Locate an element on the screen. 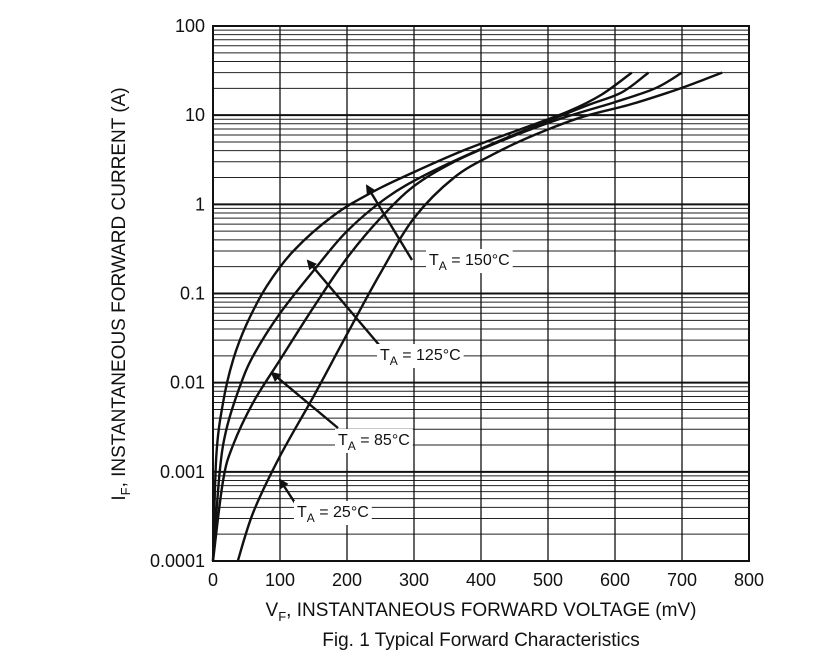  x-axis-label-rest: , INSTANTANEOUS FORWARD VOLTAGE (mV) is located at coordinates (491, 610).